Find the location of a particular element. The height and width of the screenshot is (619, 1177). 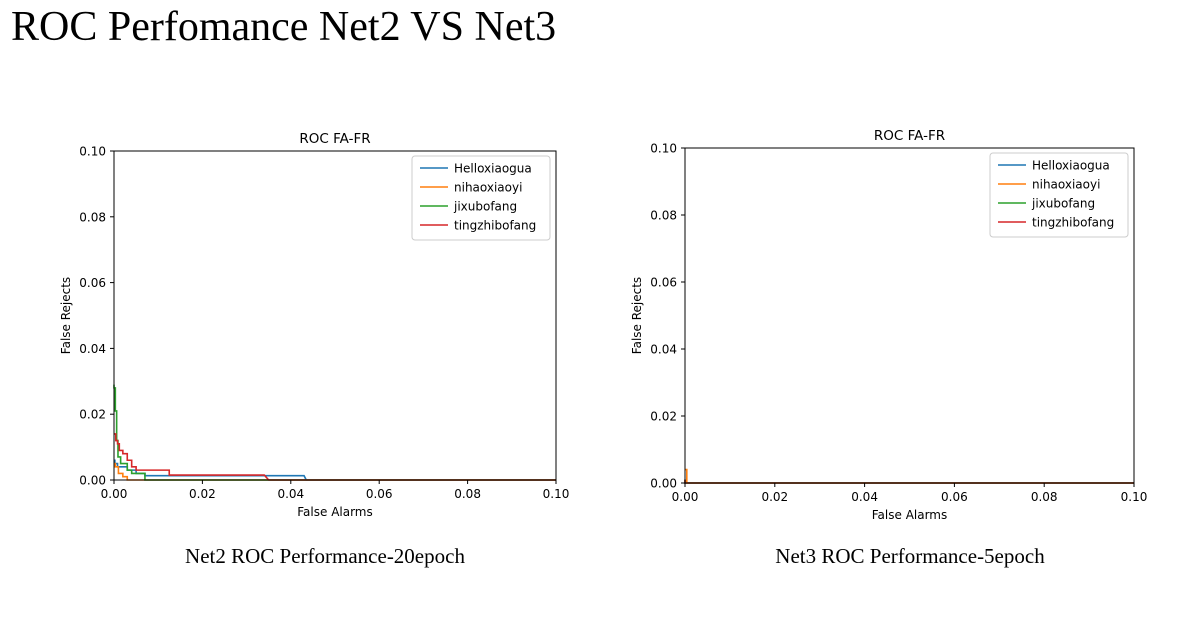

net3-y-tick-label: 0.02 is located at coordinates (663, 417).